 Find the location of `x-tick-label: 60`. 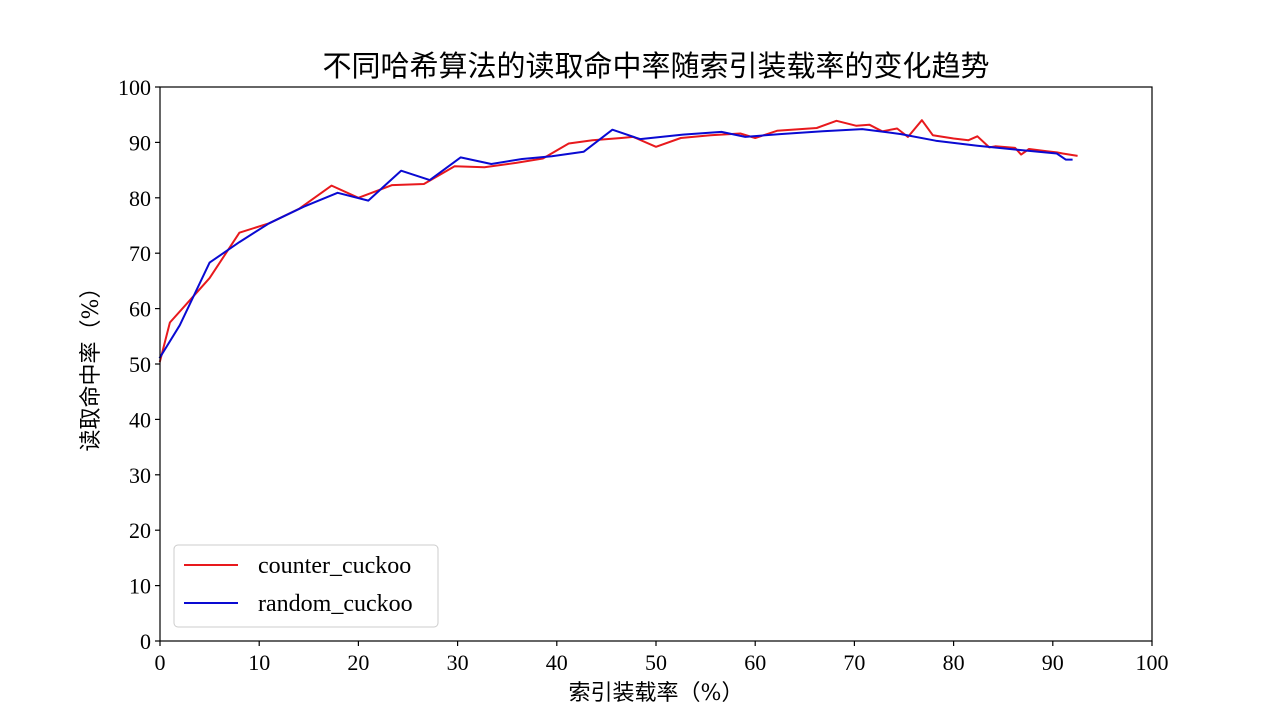

x-tick-label: 60 is located at coordinates (755, 662).